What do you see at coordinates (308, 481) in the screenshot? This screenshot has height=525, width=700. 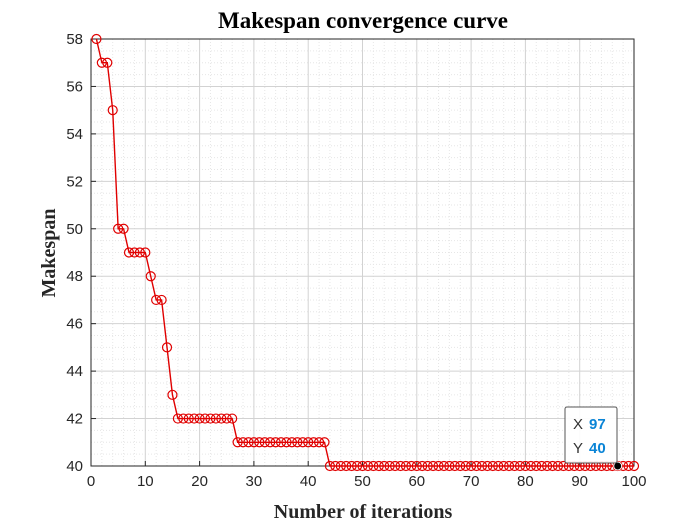 I see `x-tick-label: 40` at bounding box center [308, 481].